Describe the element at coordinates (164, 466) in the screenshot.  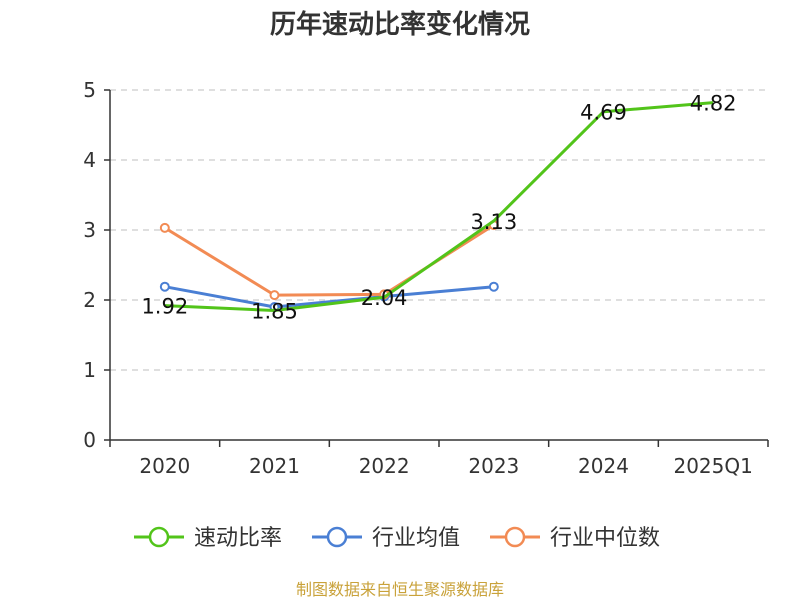
I see `x-tick-label: 2020` at that location.